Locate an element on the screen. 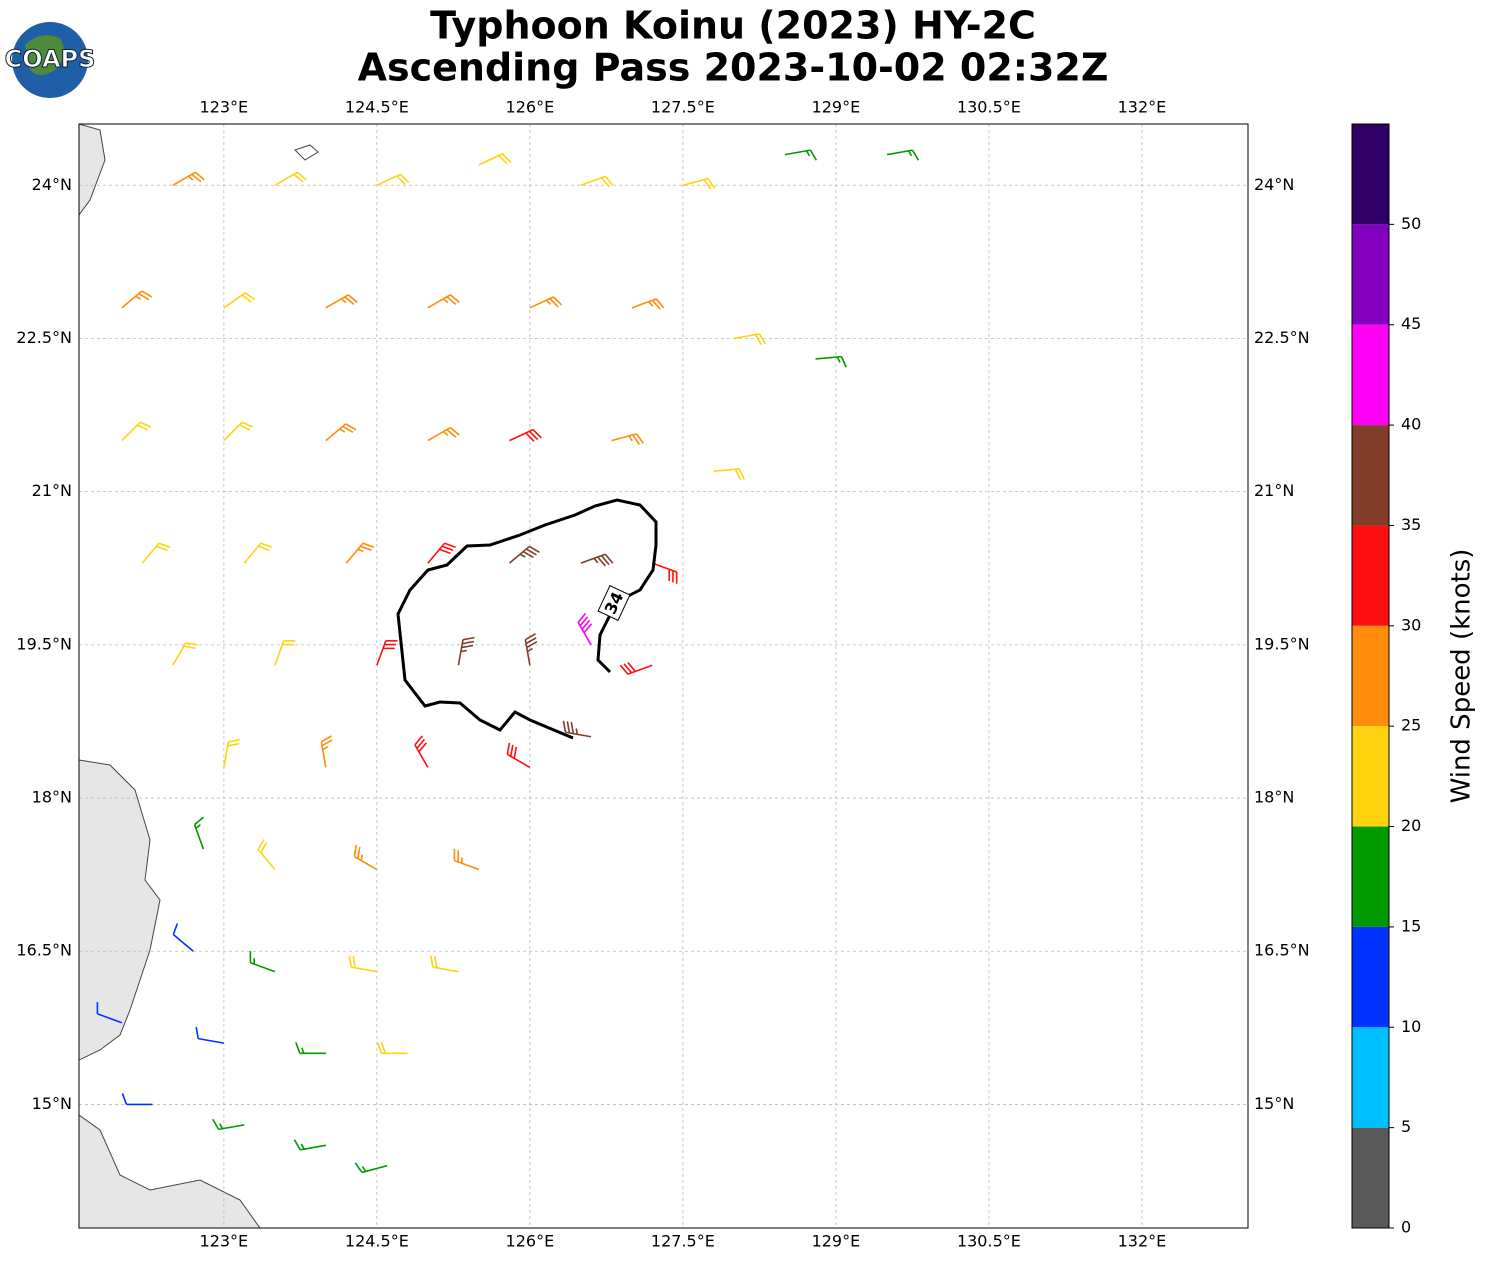 This screenshot has height=1268, width=1489. colorbar-label: Wind Speed (knots) is located at coordinates (1462, 676).